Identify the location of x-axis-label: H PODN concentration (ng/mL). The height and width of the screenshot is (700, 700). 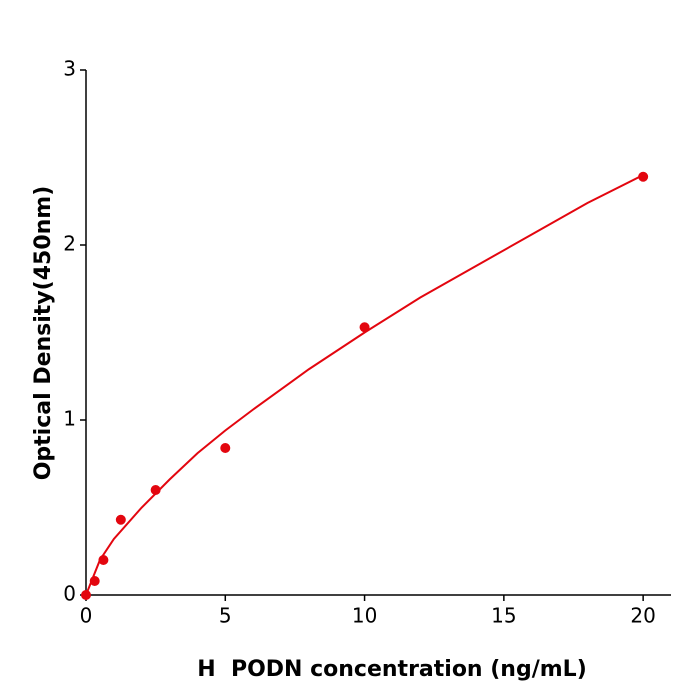
(392, 669).